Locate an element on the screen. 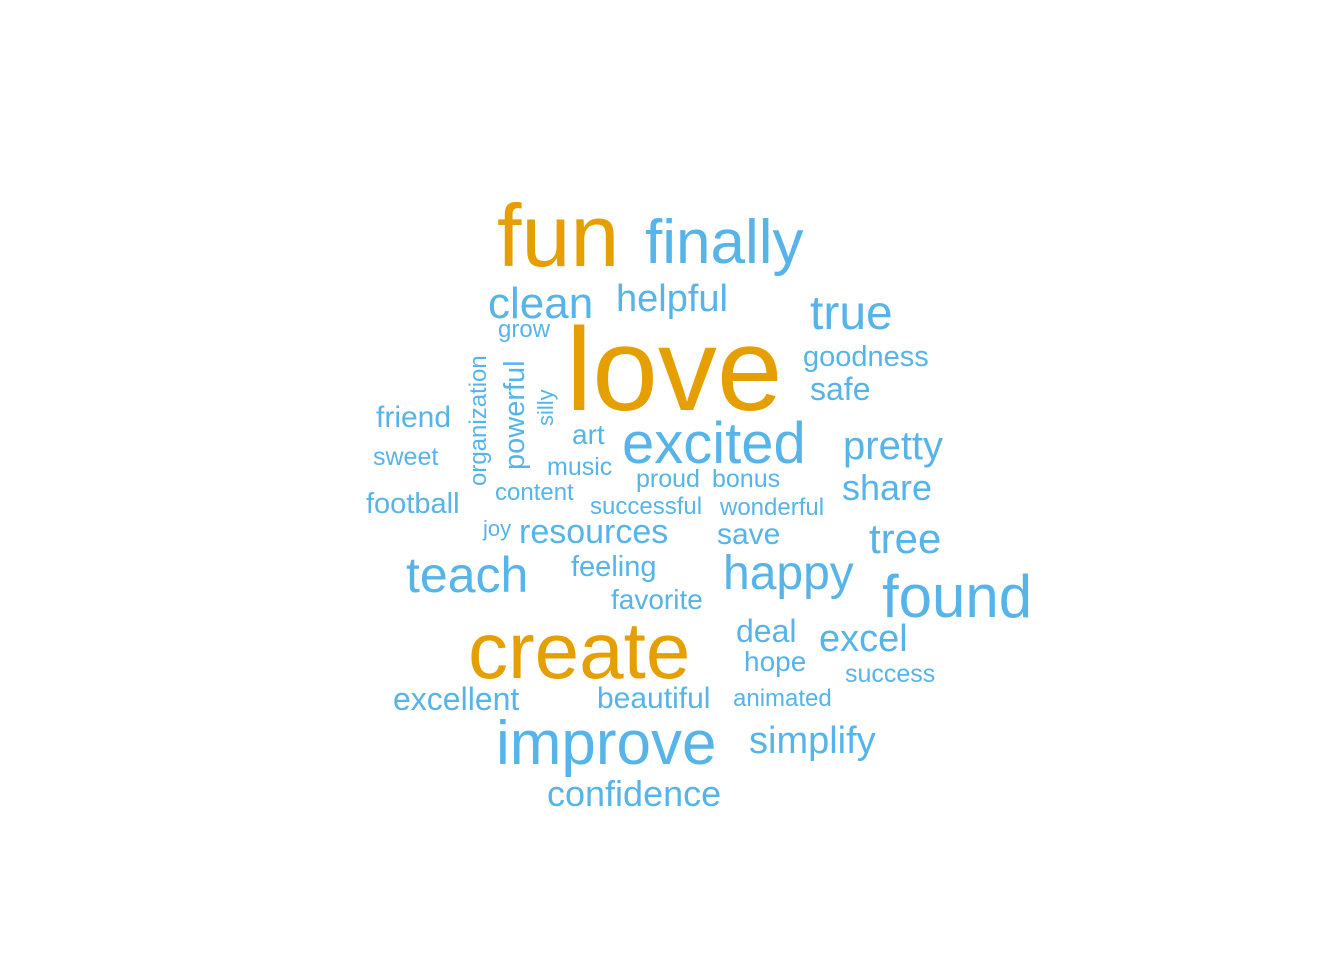 The height and width of the screenshot is (960, 1344). word-tree: tree is located at coordinates (905, 538).